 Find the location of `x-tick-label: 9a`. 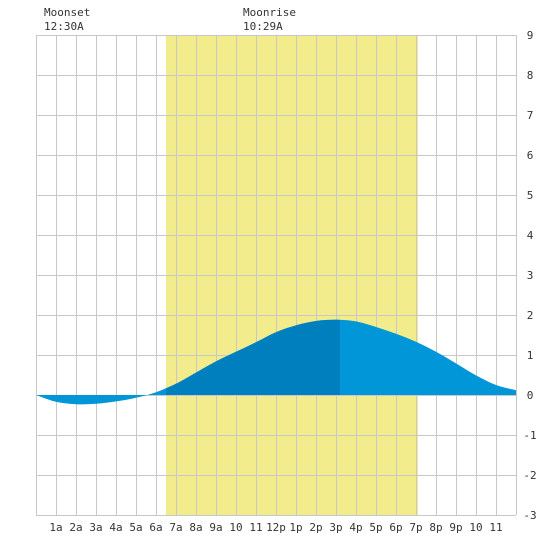

x-tick-label: 9a is located at coordinates (215, 527).